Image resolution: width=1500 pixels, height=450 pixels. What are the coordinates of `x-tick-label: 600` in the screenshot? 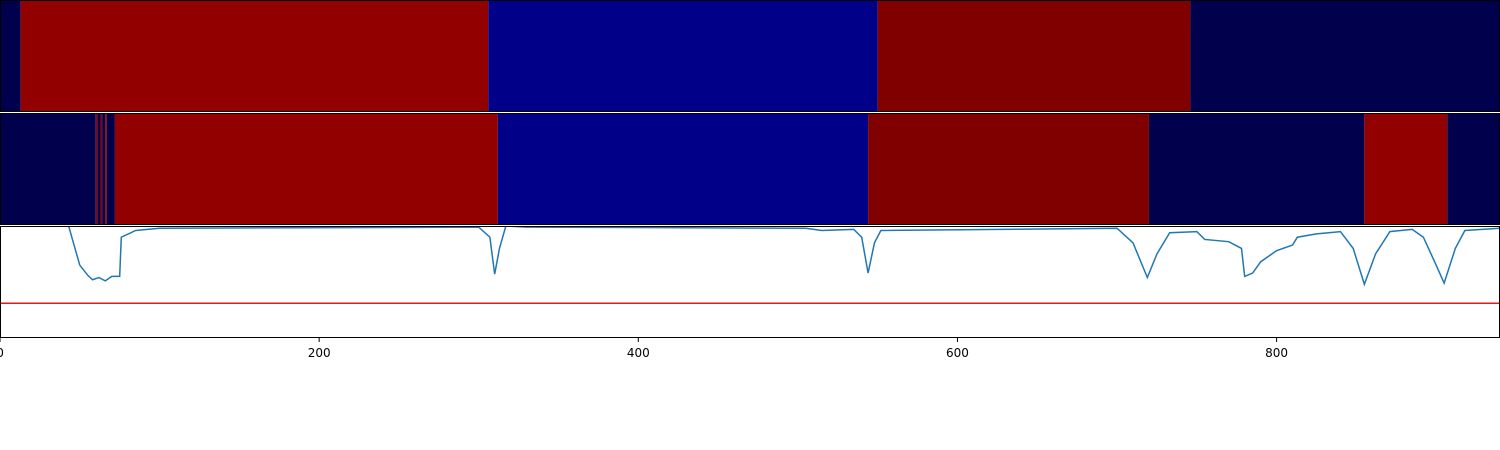 It's located at (957, 353).